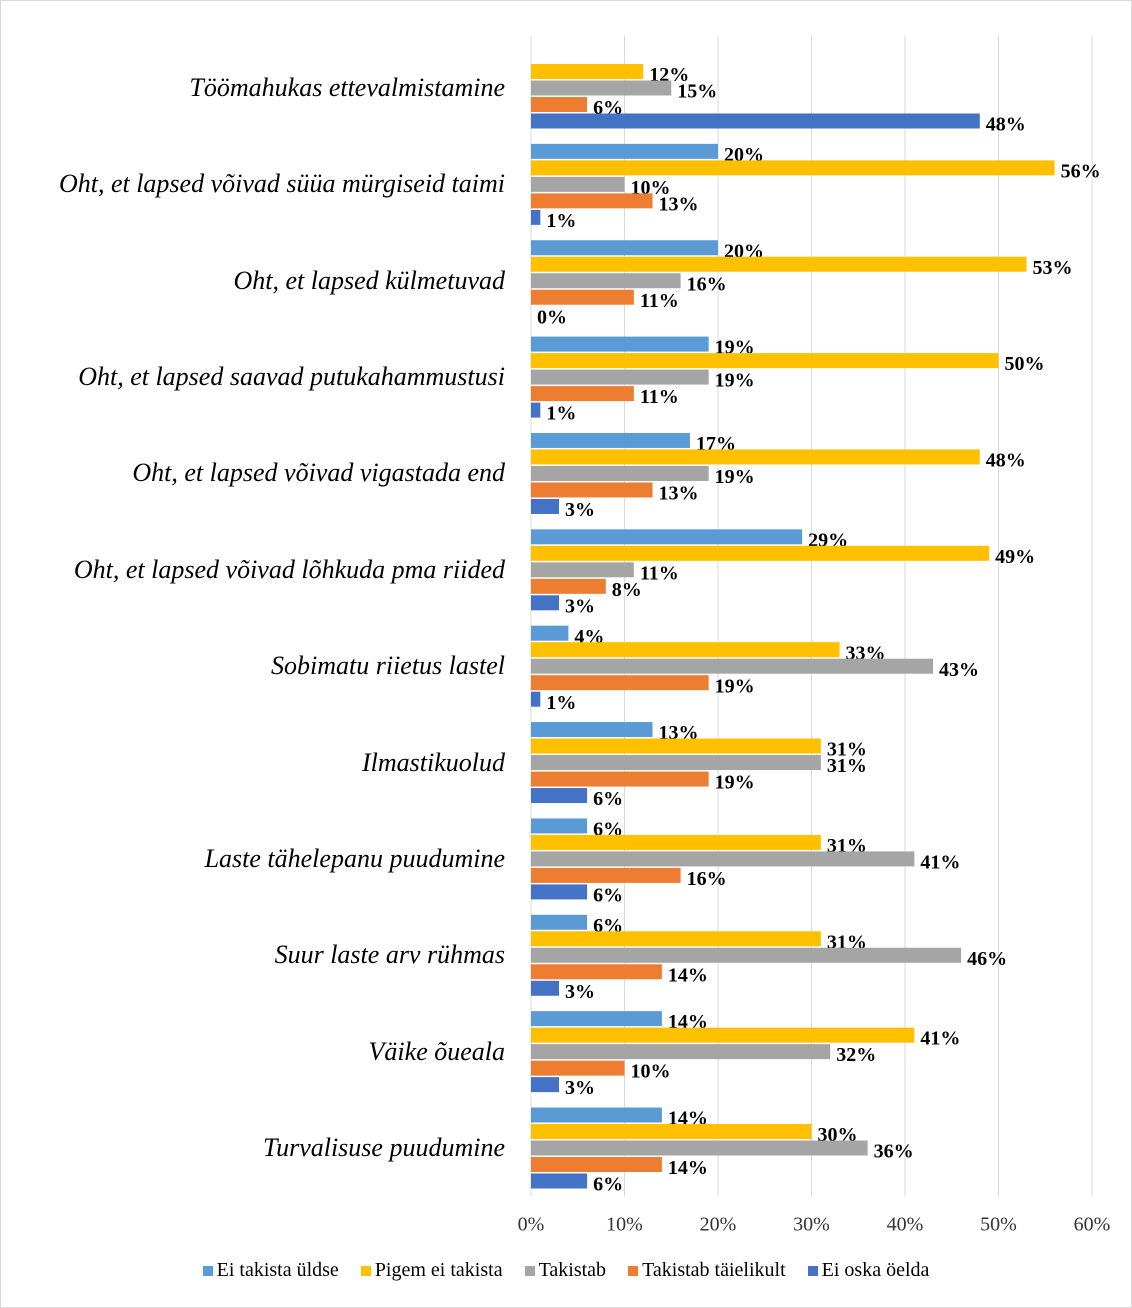 This screenshot has height=1308, width=1132. What do you see at coordinates (998, 1225) in the screenshot?
I see `x-tick-label: 50%` at bounding box center [998, 1225].